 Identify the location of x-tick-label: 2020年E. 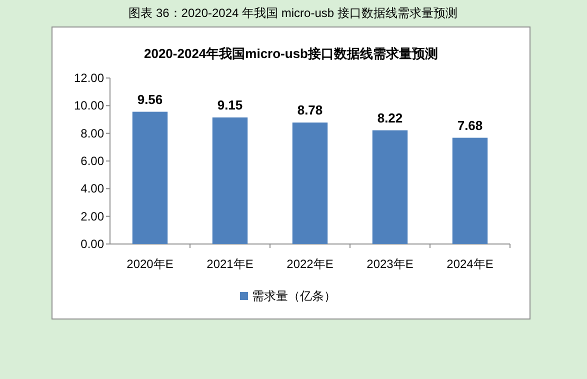
(150, 264).